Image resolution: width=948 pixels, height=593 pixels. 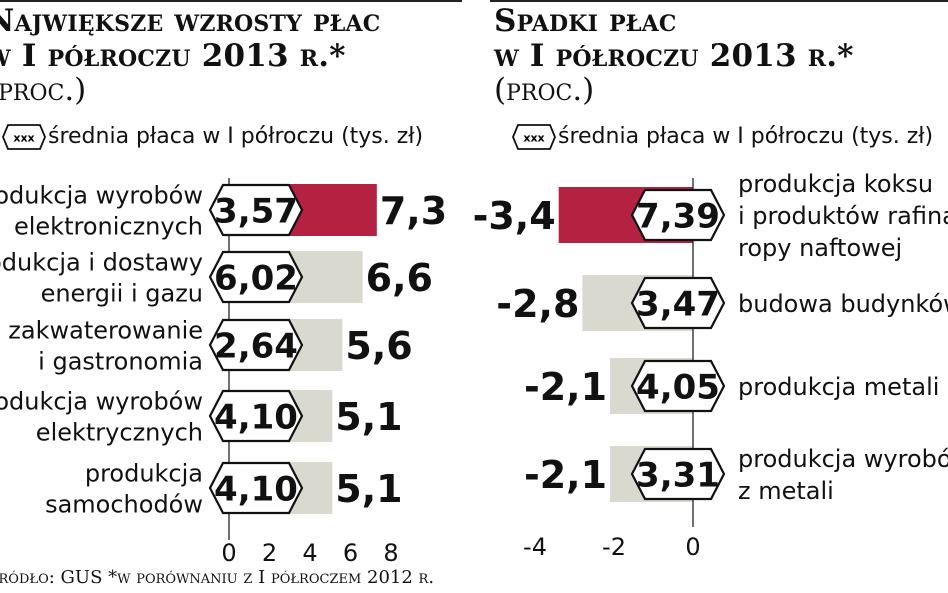 I want to click on right-chart-unit: (proc.), so click(x=544, y=90).